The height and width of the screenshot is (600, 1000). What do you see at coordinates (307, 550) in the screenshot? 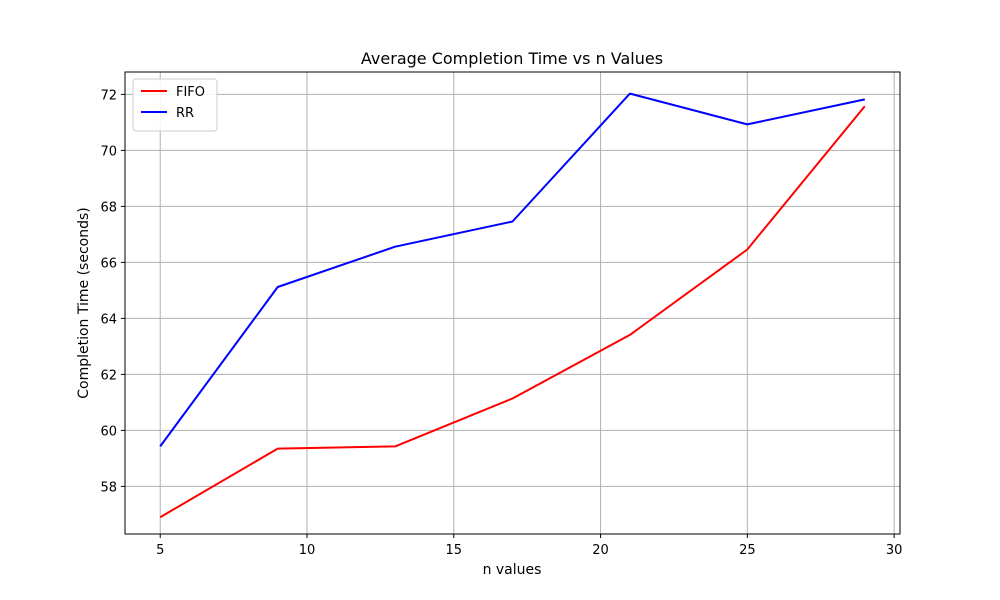
I see `x-tick-label: 10` at bounding box center [307, 550].